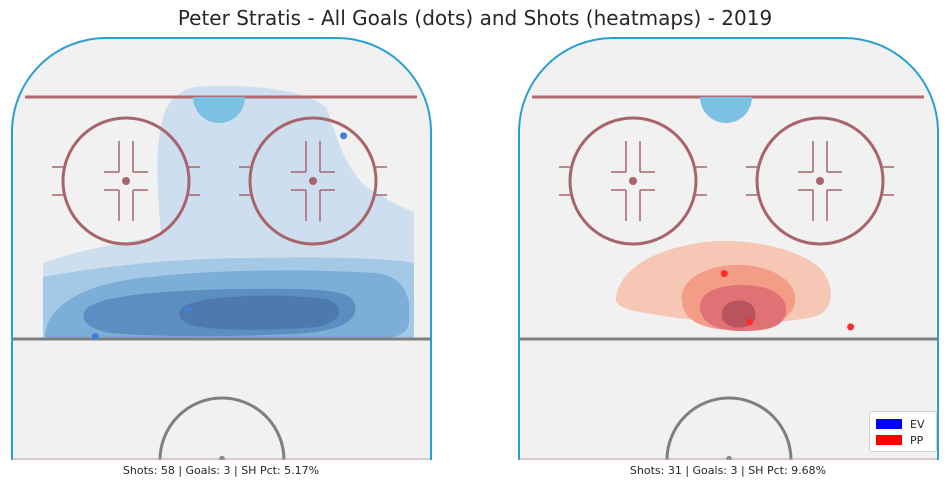 The width and height of the screenshot is (950, 489). I want to click on legend-label-pp: PP, so click(917, 440).